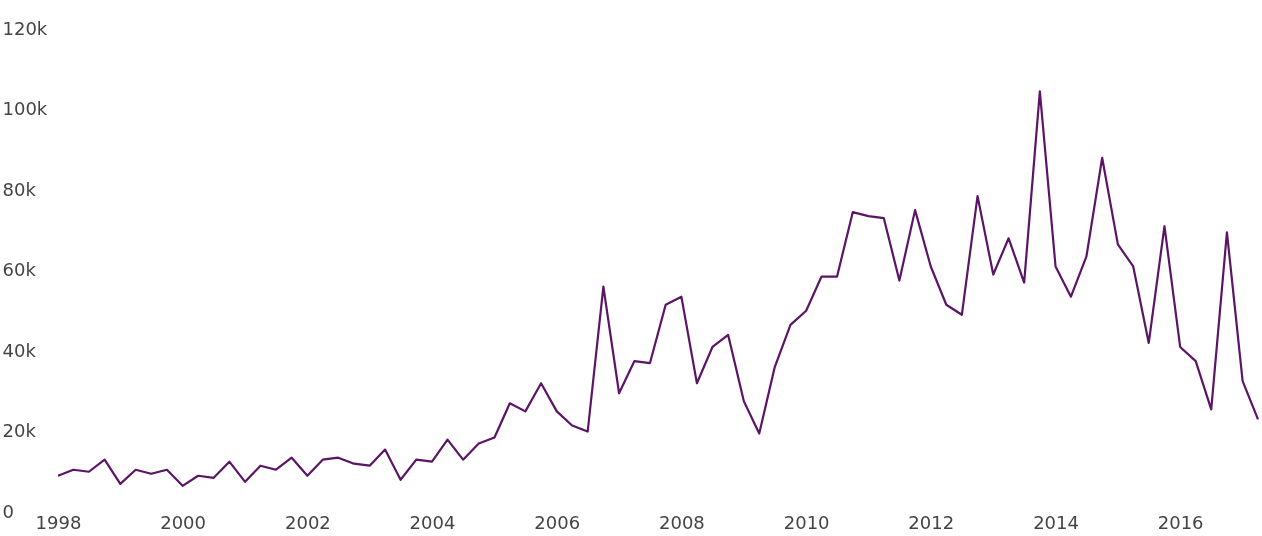 The height and width of the screenshot is (536, 1262). What do you see at coordinates (307, 522) in the screenshot?
I see `x-tick-label: 2002` at bounding box center [307, 522].